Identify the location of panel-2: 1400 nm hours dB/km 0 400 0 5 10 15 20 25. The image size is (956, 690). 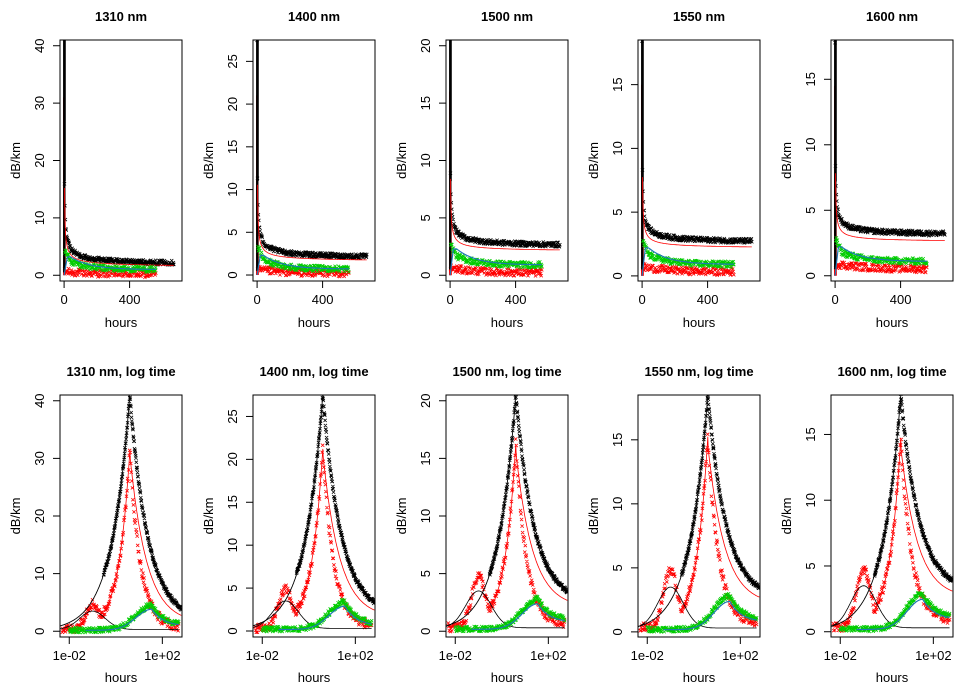
(288, 169).